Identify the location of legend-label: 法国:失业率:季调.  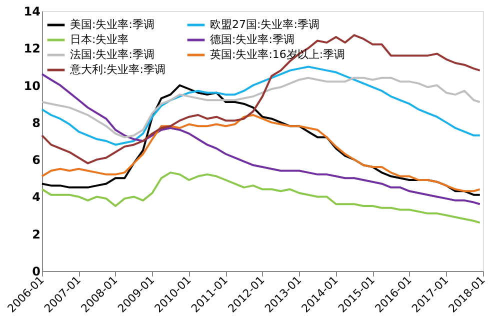
(112, 54).